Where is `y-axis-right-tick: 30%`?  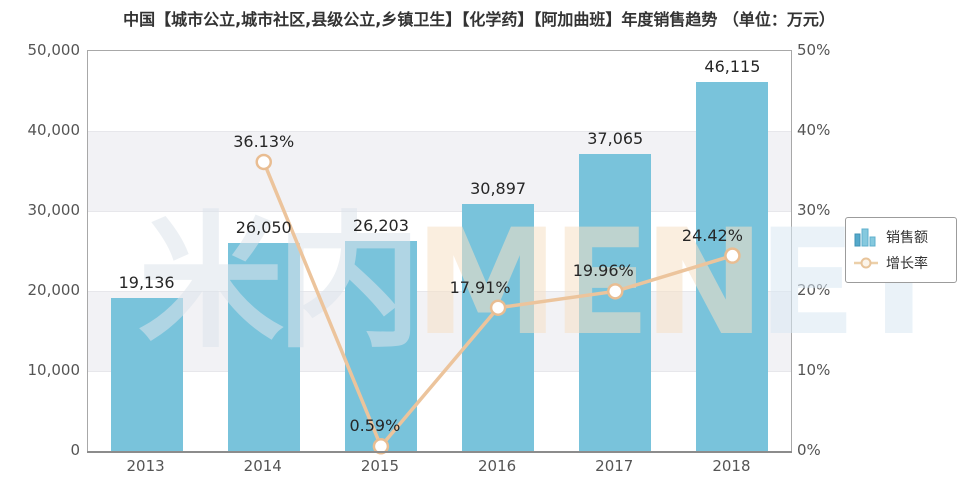 y-axis-right-tick: 30% is located at coordinates (814, 210).